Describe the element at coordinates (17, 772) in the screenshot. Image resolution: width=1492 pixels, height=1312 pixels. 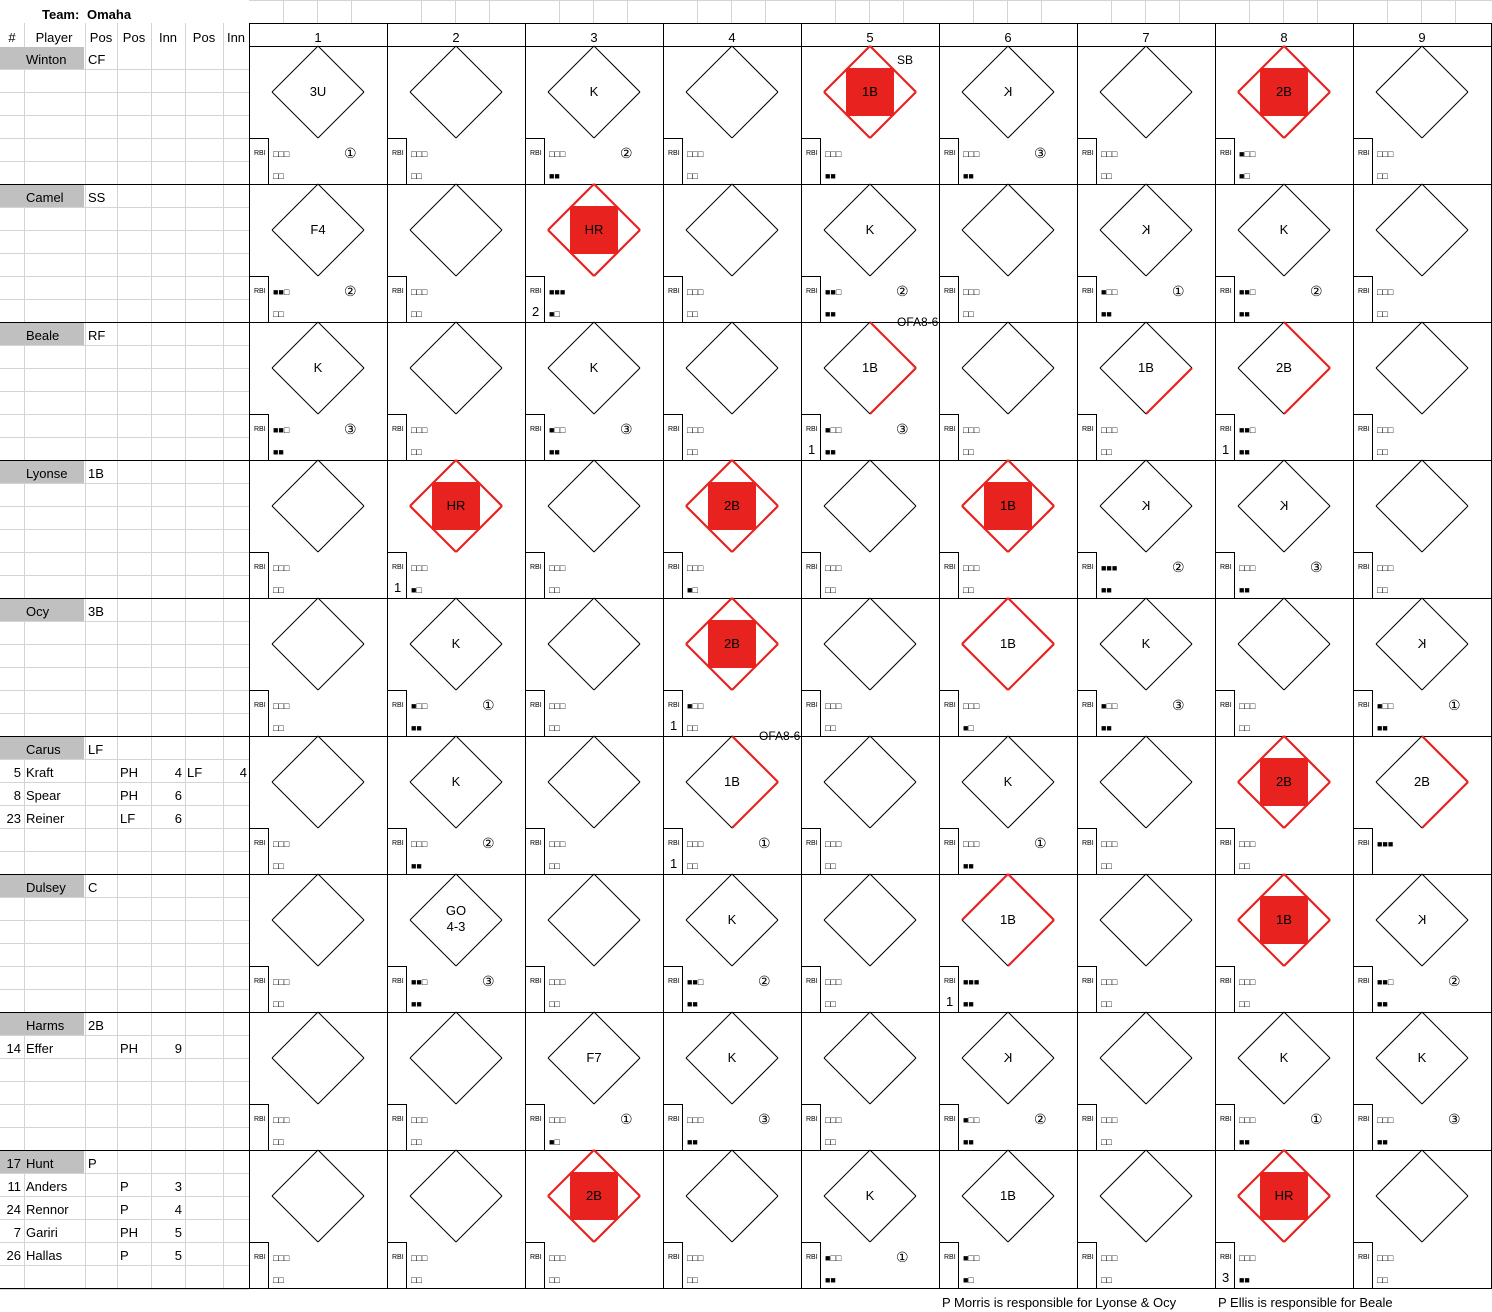
I see `player-number: 5` at that location.